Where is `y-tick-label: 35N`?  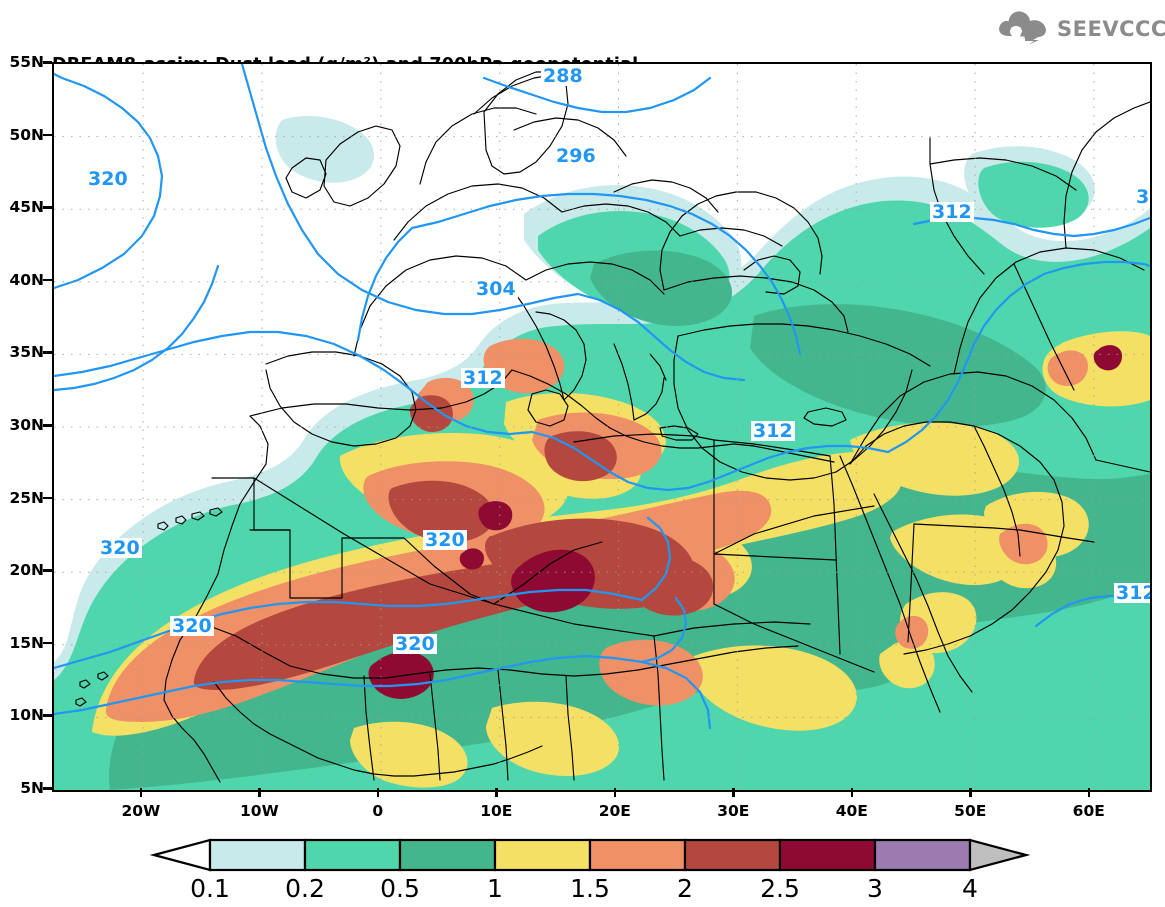 y-tick-label: 35N is located at coordinates (26, 352).